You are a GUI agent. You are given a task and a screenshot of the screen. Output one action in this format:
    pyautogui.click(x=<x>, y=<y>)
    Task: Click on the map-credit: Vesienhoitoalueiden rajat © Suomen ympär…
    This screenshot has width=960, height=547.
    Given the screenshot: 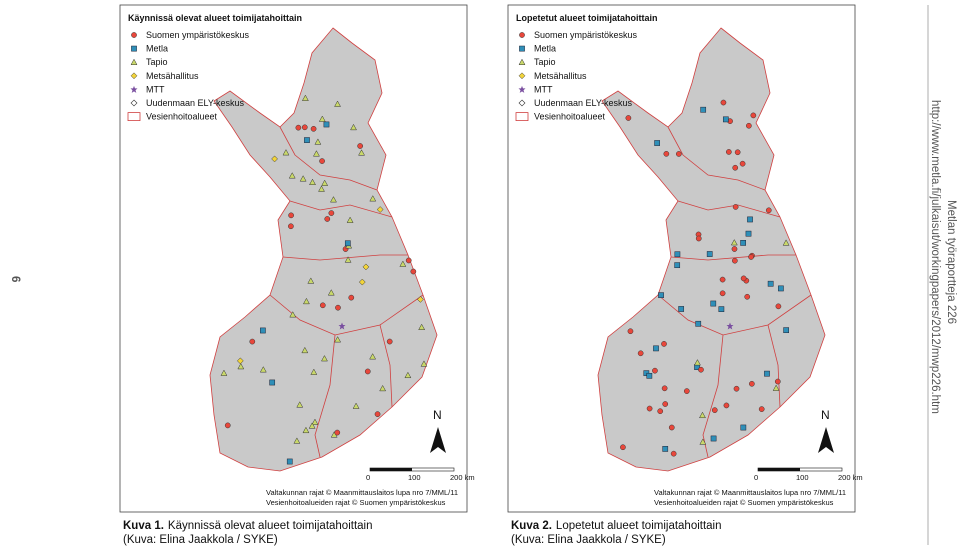 What is the action you would take?
    pyautogui.click(x=744, y=502)
    